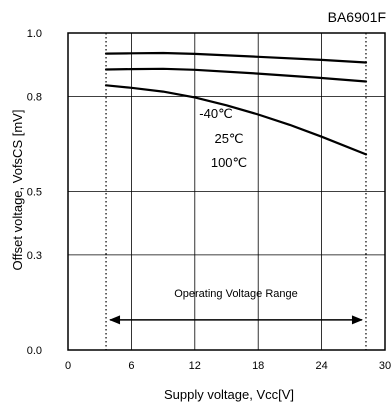 The image size is (392, 408). I want to click on x-tick-label: 18, so click(258, 366).